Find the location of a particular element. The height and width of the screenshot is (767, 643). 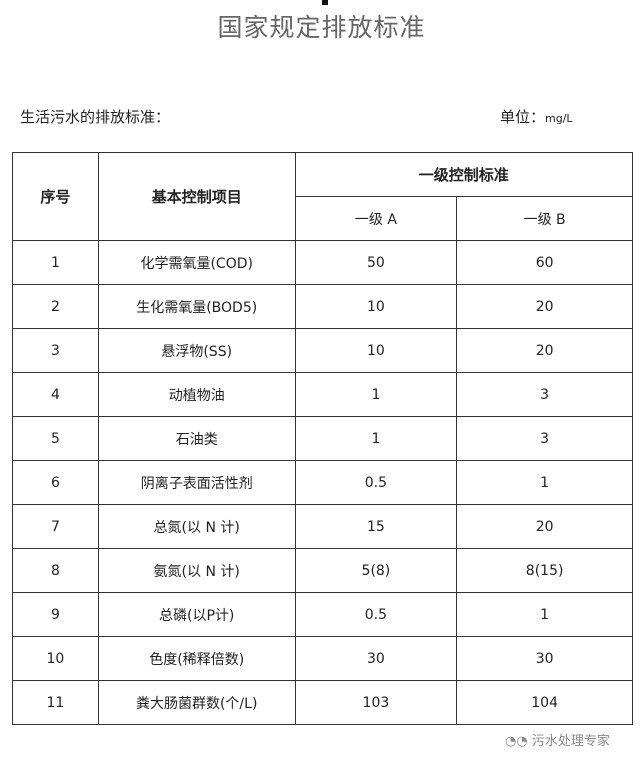

cell-no: 9 is located at coordinates (55, 614).